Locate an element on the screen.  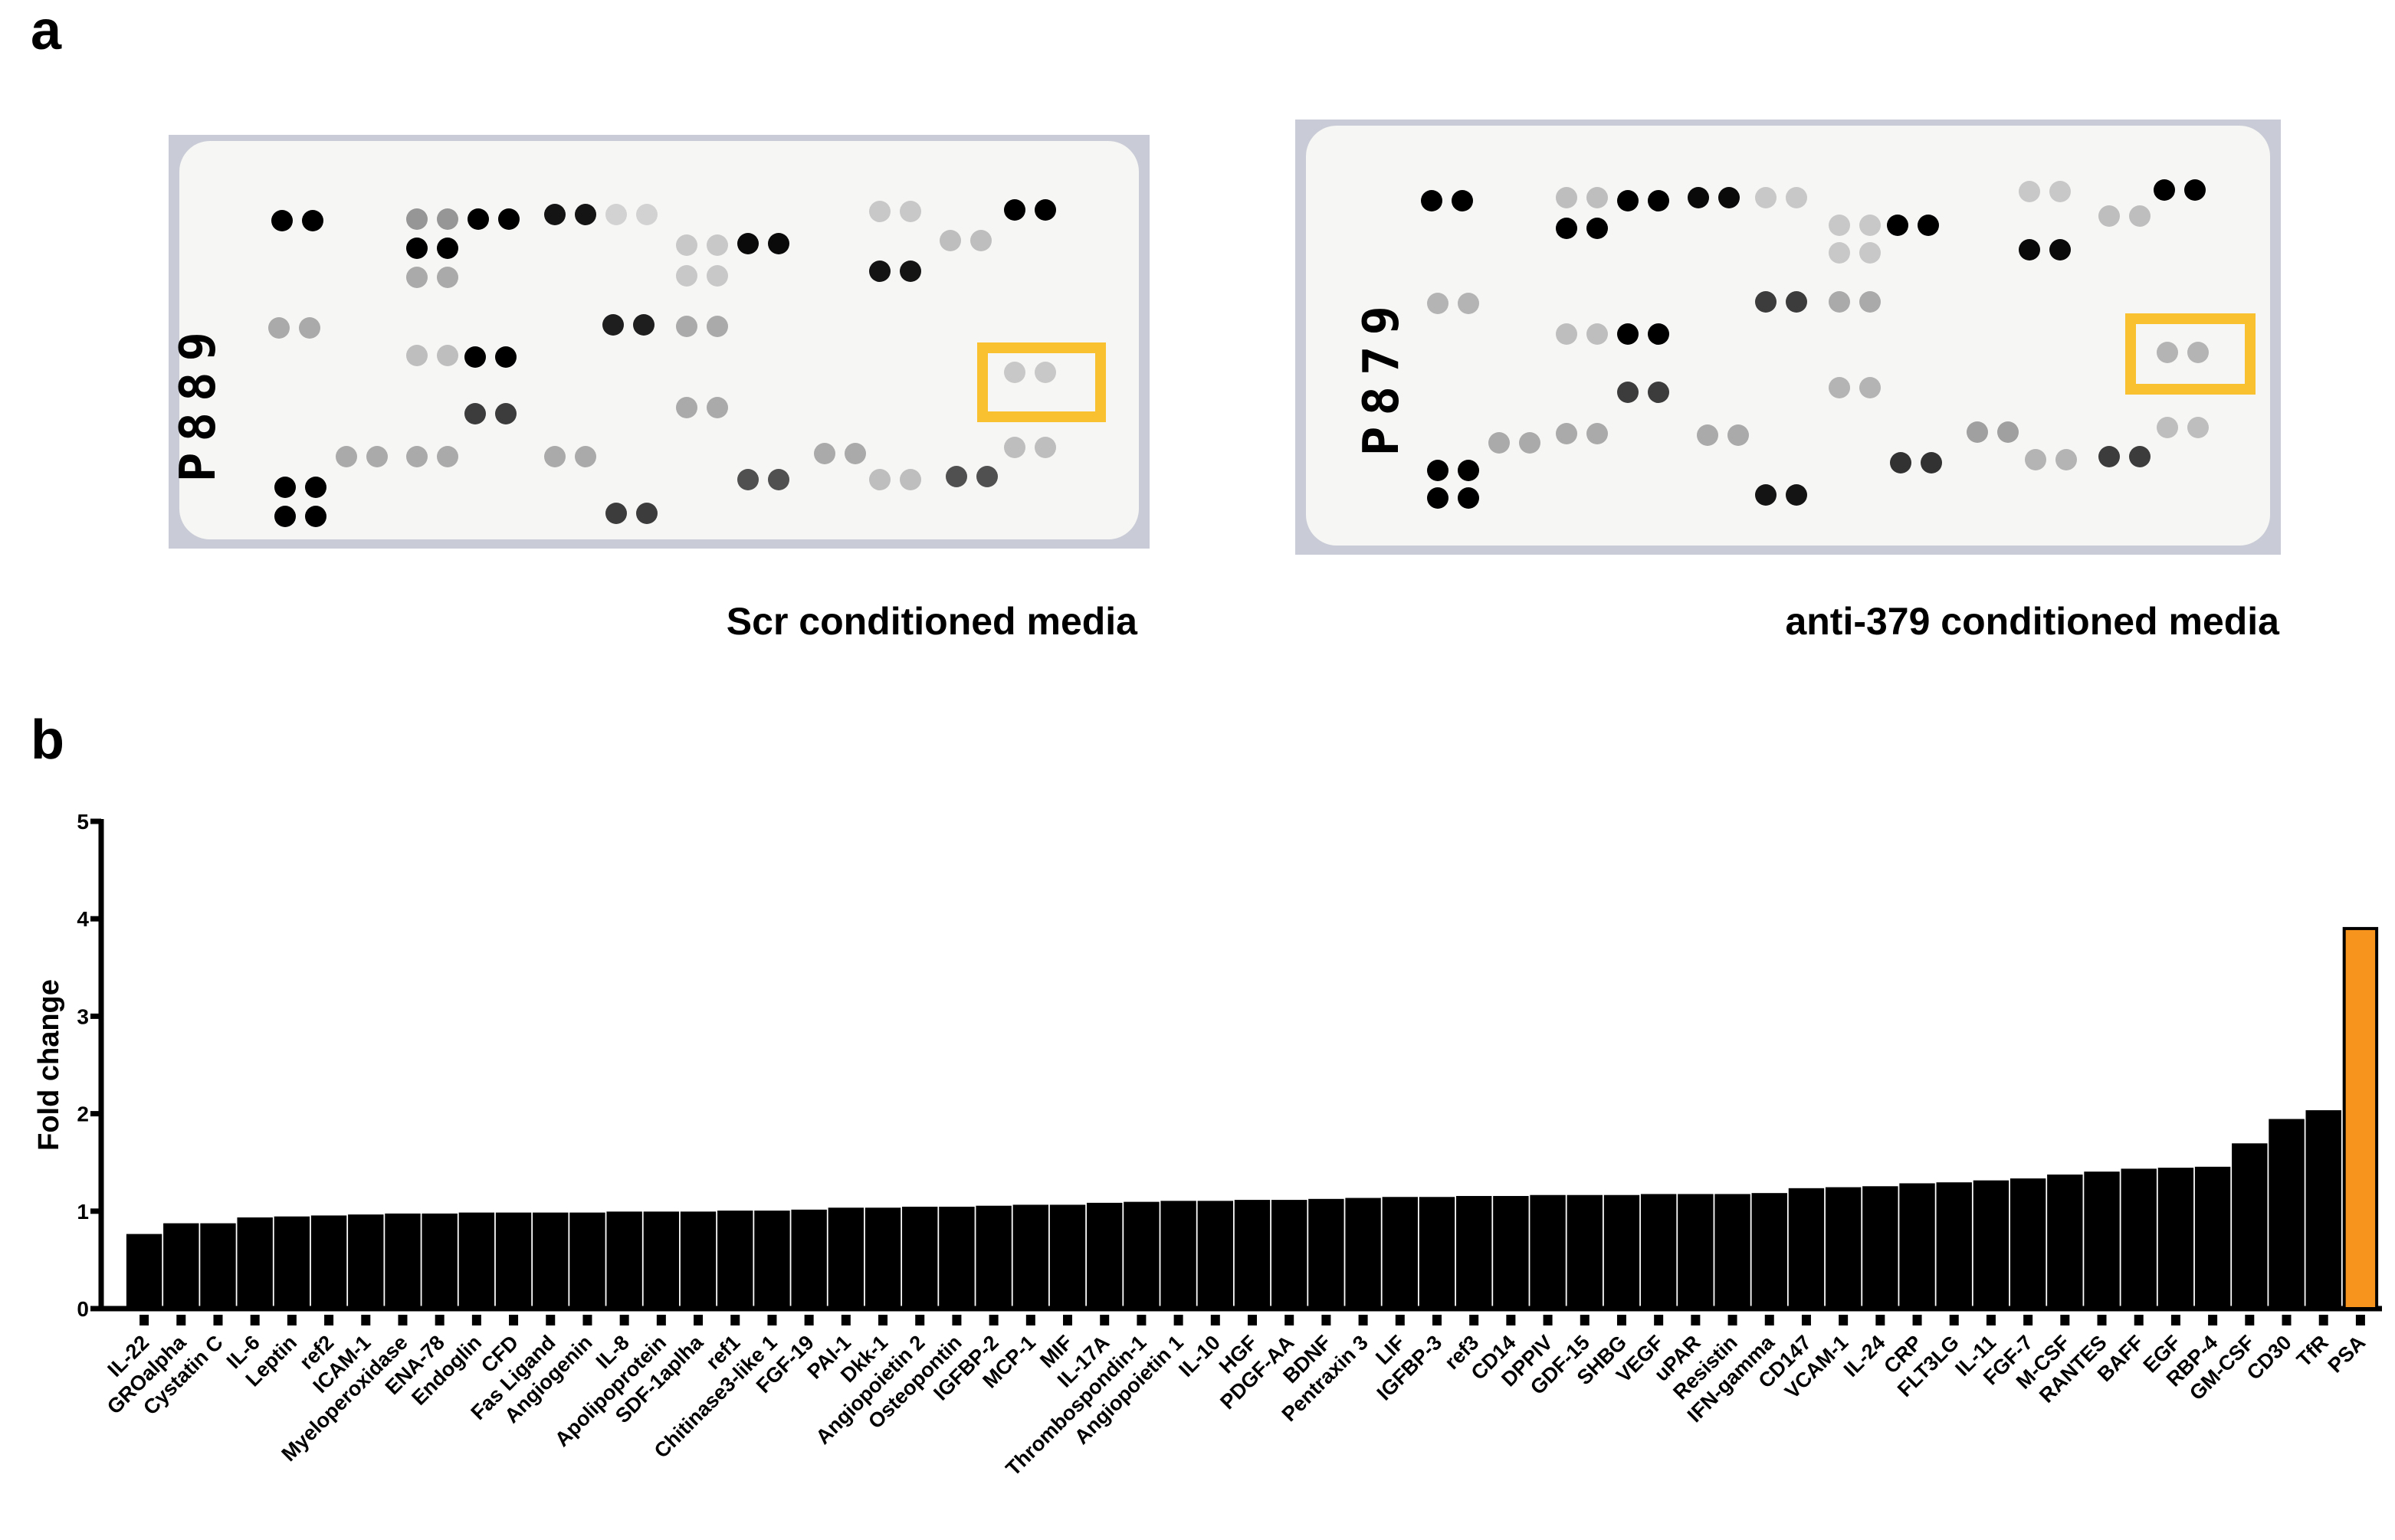
y-tick-label: 4 is located at coordinates (83, 919).